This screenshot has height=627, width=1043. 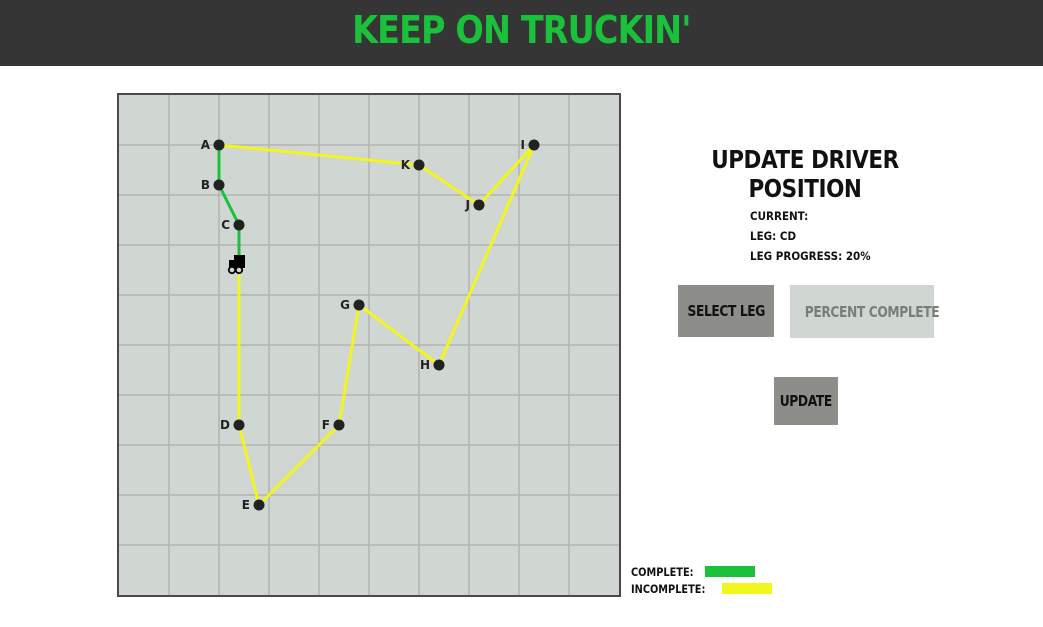 I want to click on legend: COMPLETE: INCOMPLETE:, so click(x=702, y=580).